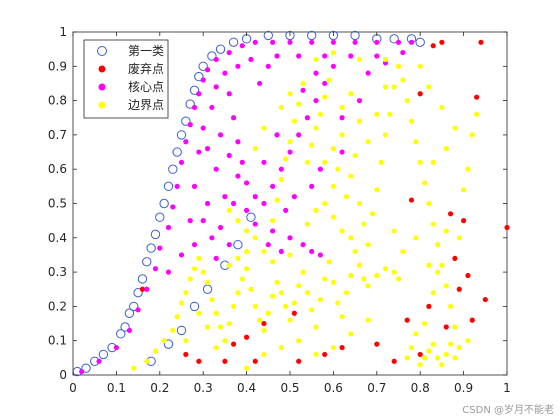 Image resolution: width=560 pixels, height=420 pixels. Describe the element at coordinates (57, 238) in the screenshot. I see `y-tick-label: 0.4` at that location.